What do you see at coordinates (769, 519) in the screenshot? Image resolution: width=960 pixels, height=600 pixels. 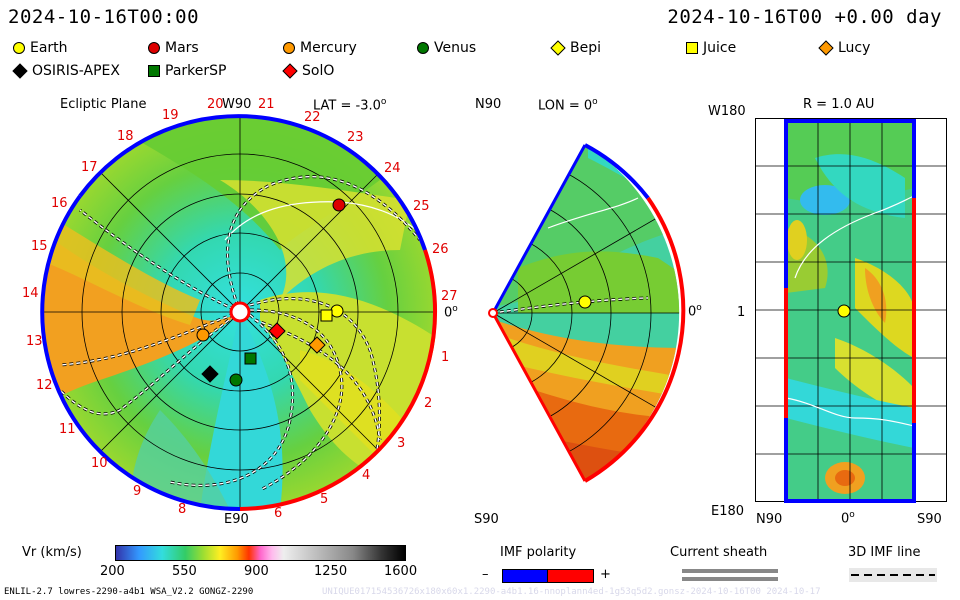 I see `sphere-n90-label: N90` at bounding box center [769, 519].